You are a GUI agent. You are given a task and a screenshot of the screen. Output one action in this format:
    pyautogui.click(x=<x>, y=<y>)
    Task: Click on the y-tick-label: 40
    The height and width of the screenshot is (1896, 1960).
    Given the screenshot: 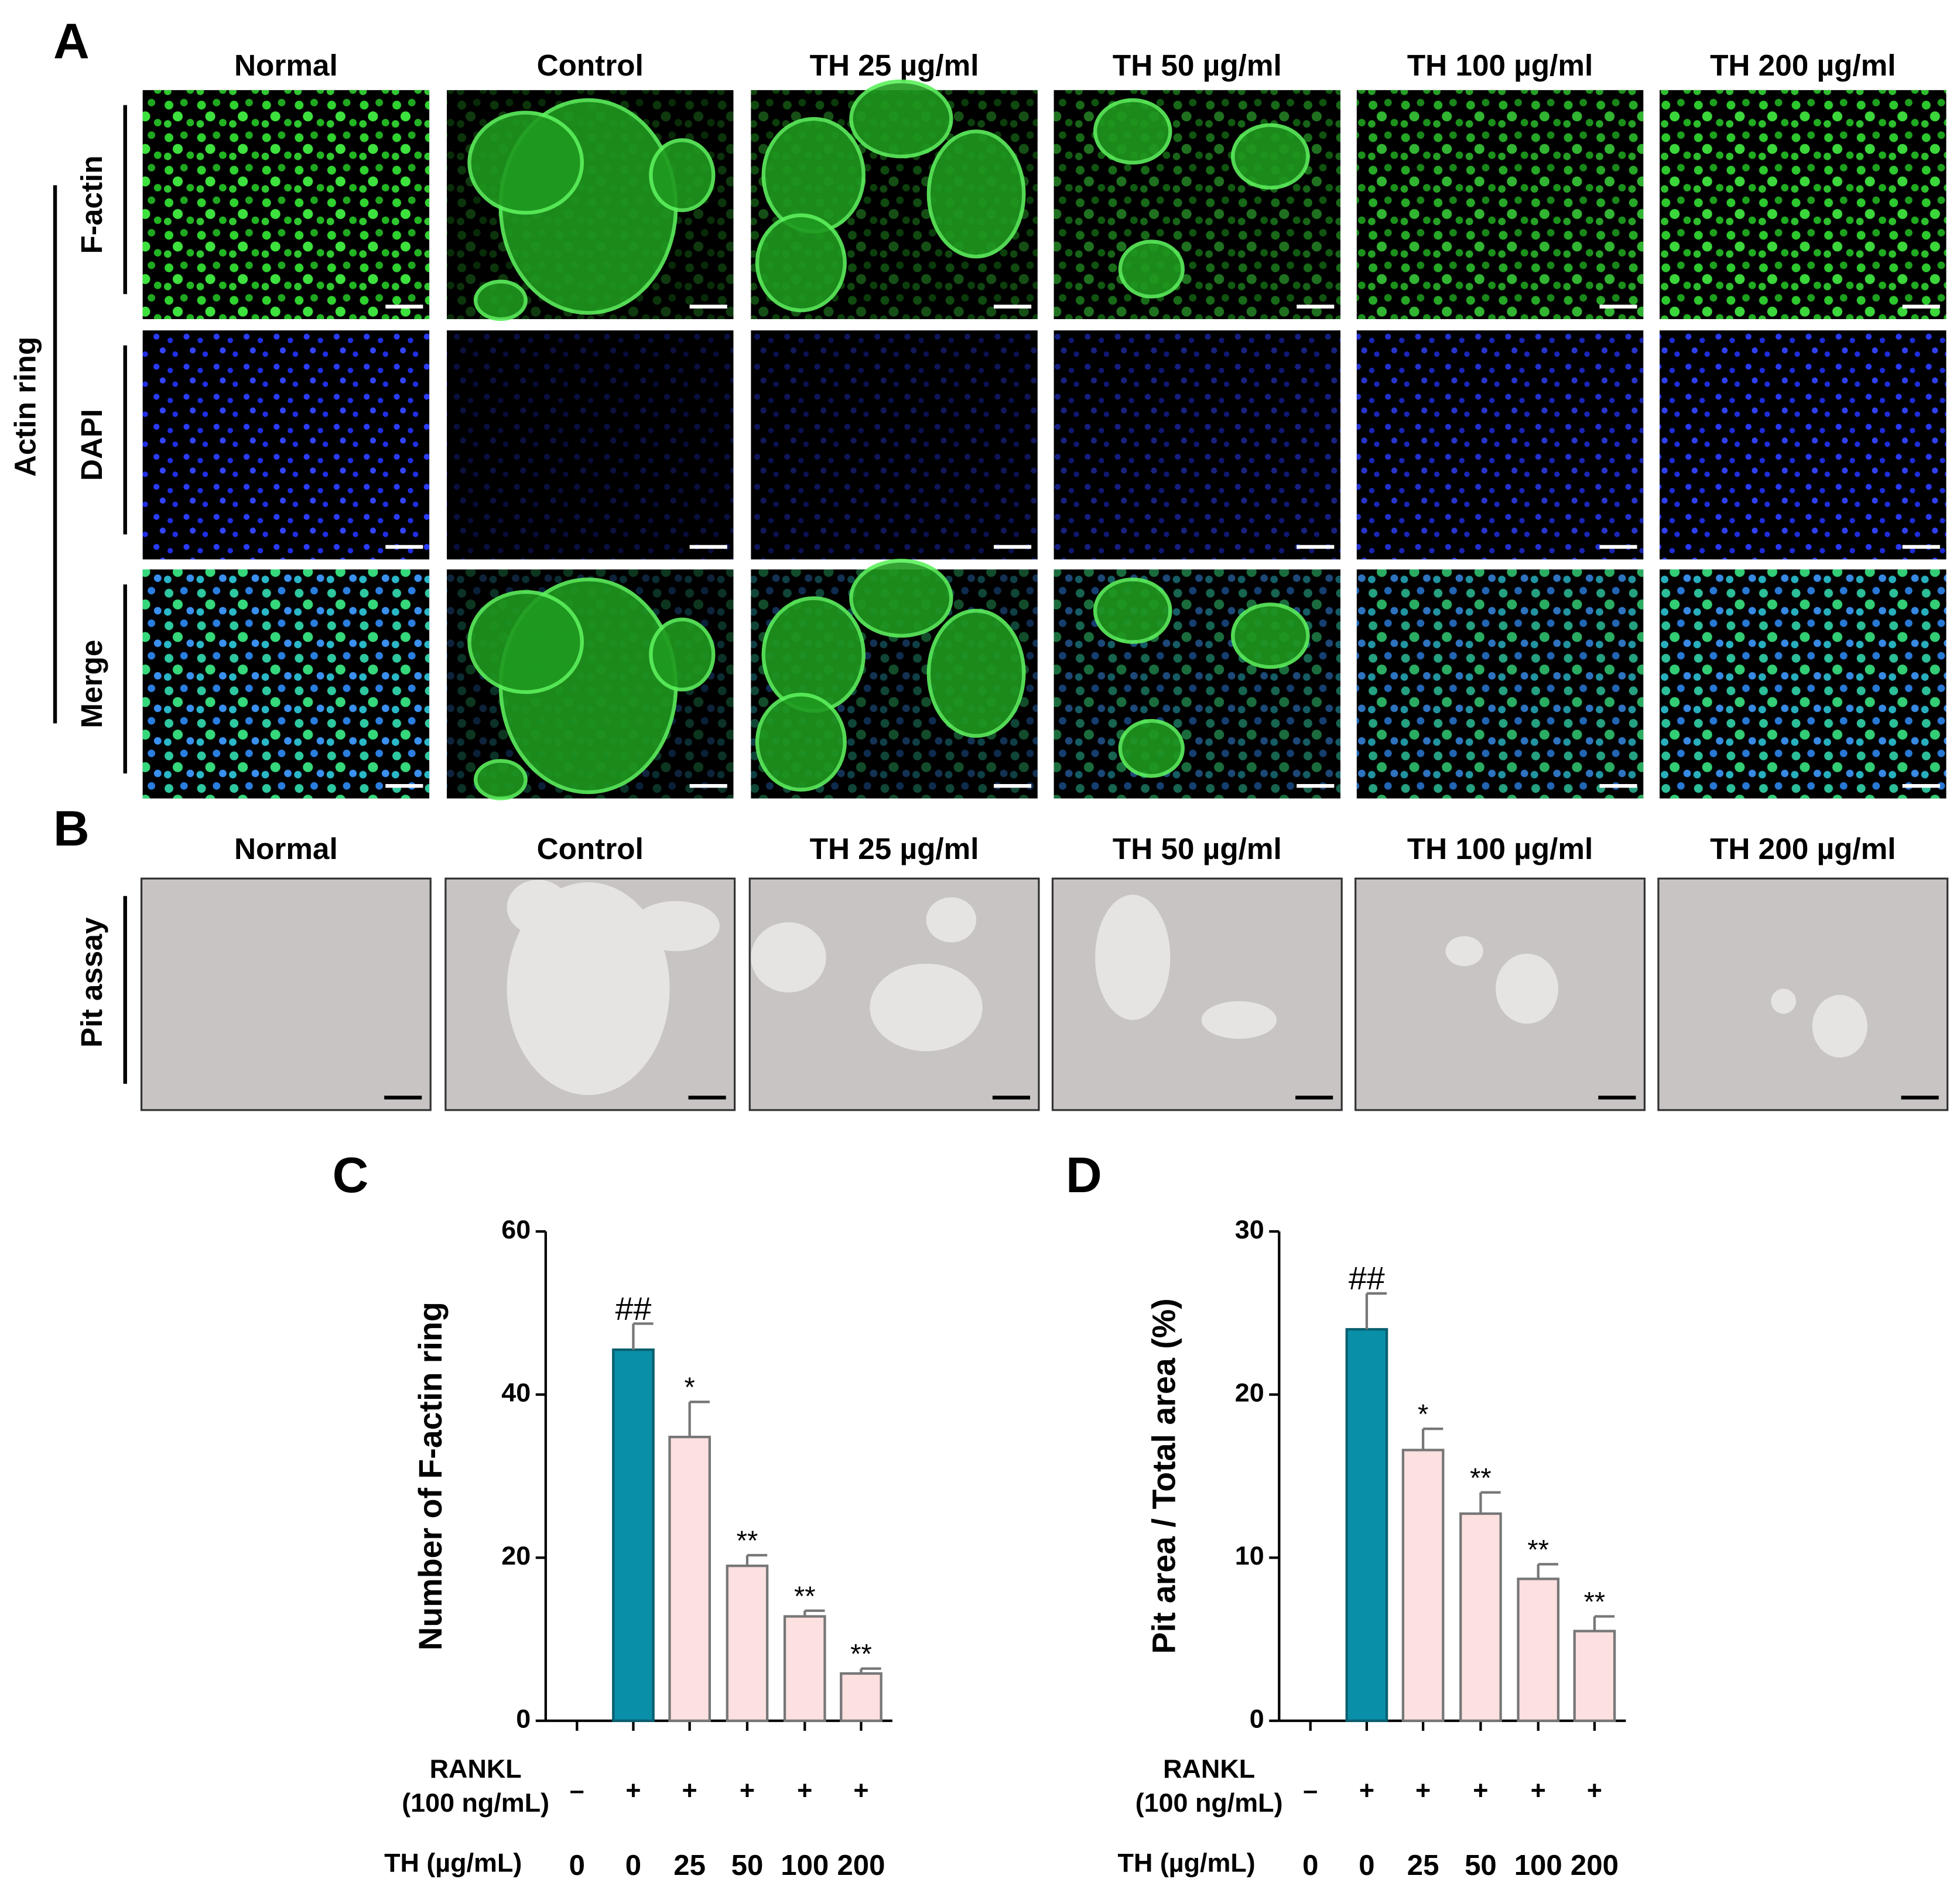 What is the action you would take?
    pyautogui.click(x=516, y=1393)
    